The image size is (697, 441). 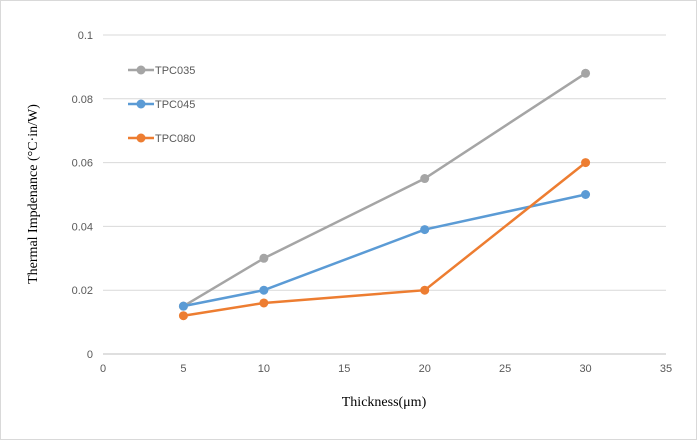 What do you see at coordinates (82, 164) in the screenshot?
I see `y-tick-label: 0.06` at bounding box center [82, 164].